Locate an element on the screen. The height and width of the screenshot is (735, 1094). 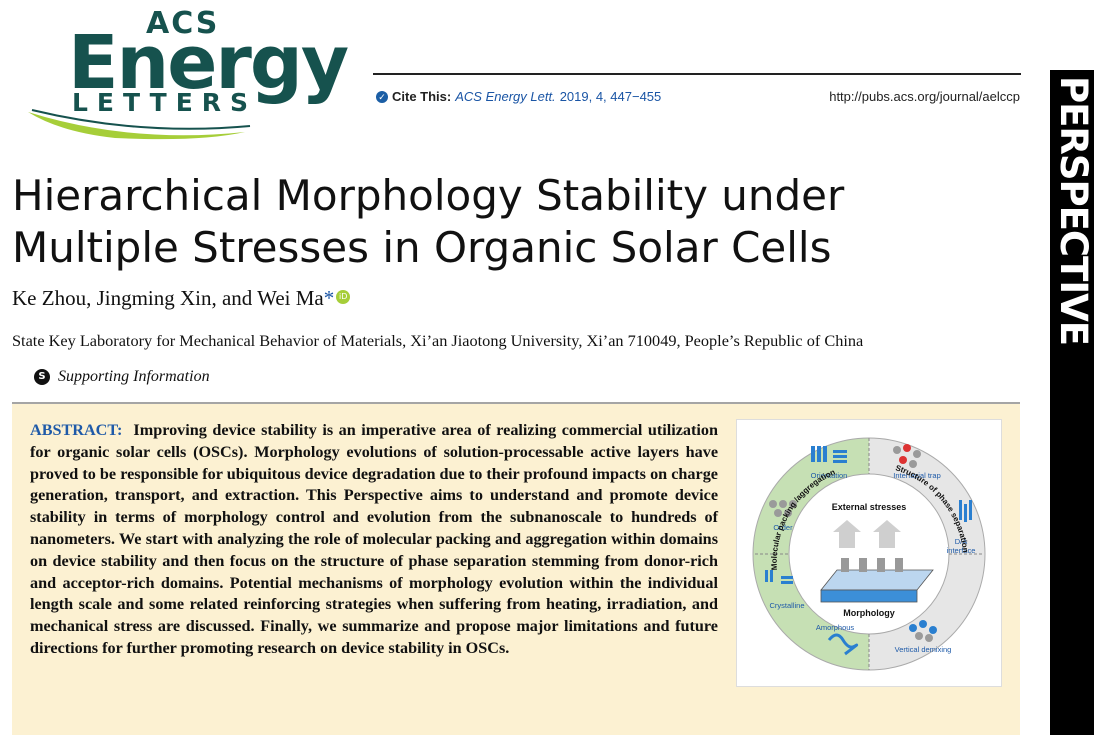
abstract-label: ABSTRACT: is located at coordinates (76, 430).